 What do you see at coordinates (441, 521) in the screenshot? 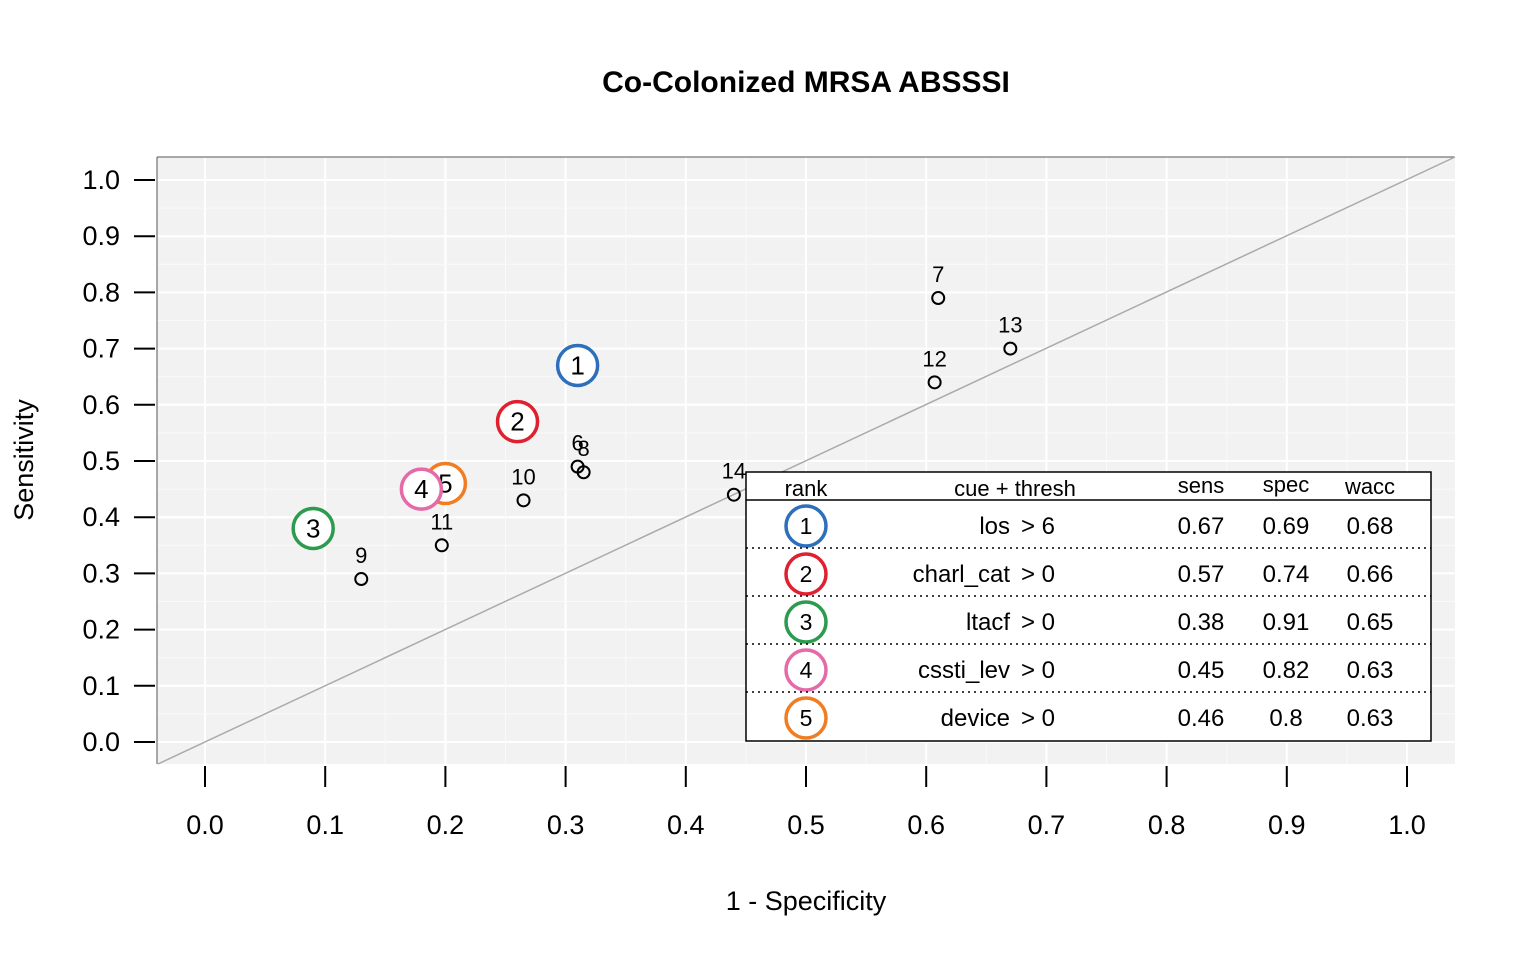
I see `point-label: 11` at bounding box center [441, 521].